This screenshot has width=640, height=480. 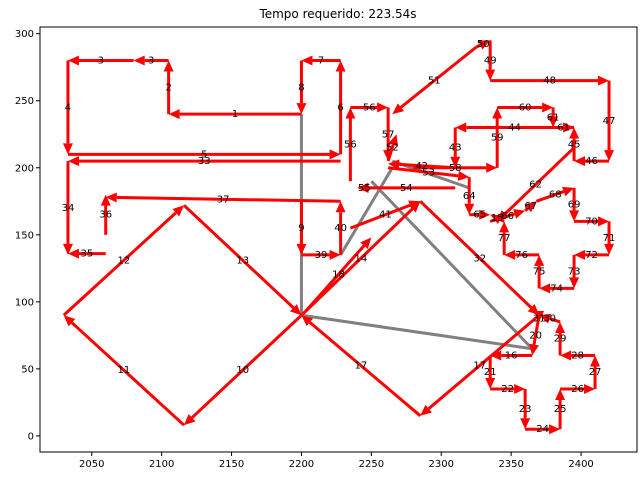 I want to click on segment-label-61: 75, so click(x=539, y=272).